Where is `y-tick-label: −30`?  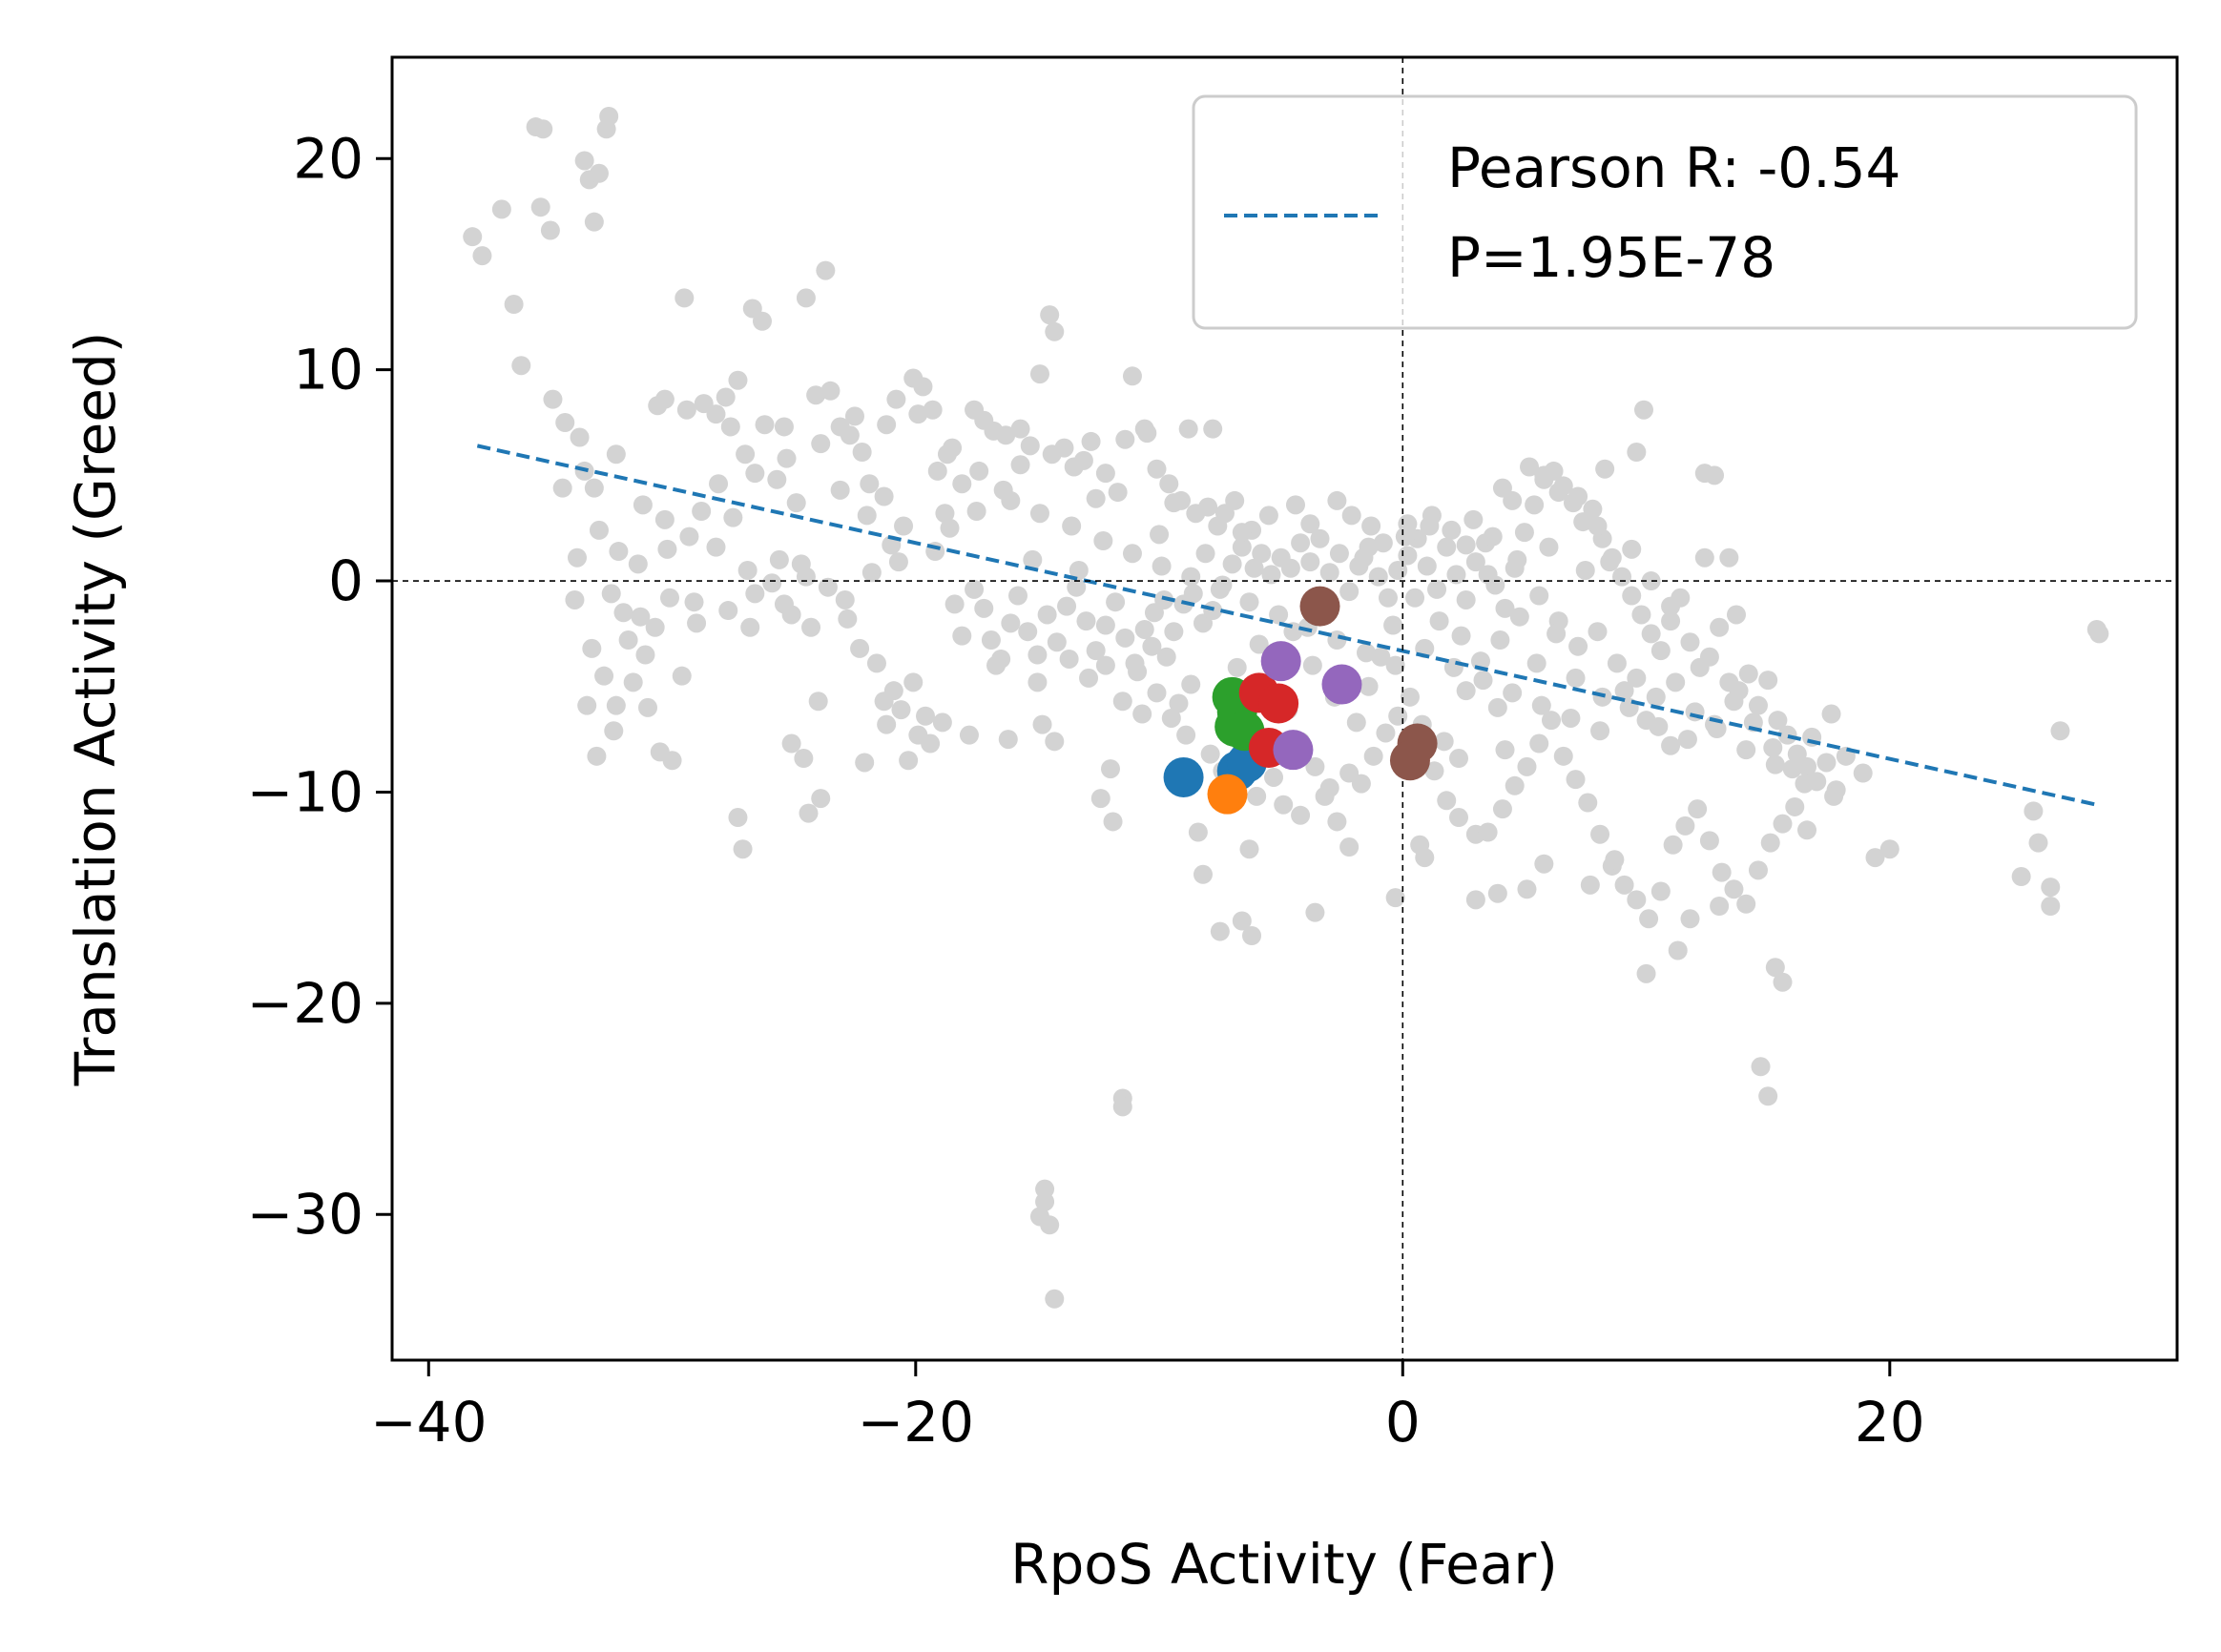
y-tick-label: −30 is located at coordinates (305, 1215).